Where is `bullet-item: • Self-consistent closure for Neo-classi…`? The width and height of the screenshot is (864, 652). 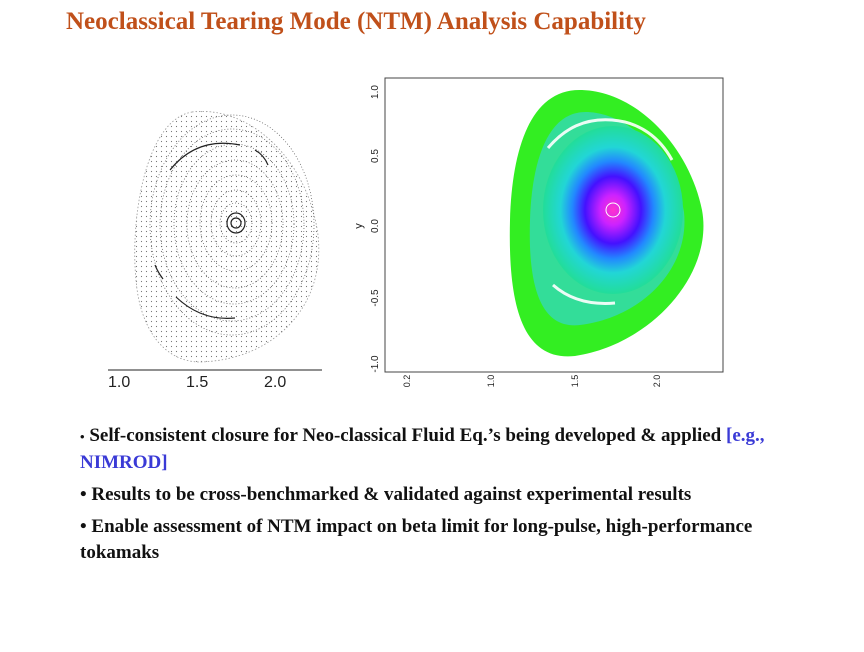
bullet-item: • Self-consistent closure for Neo-classi… is located at coordinates (430, 449).